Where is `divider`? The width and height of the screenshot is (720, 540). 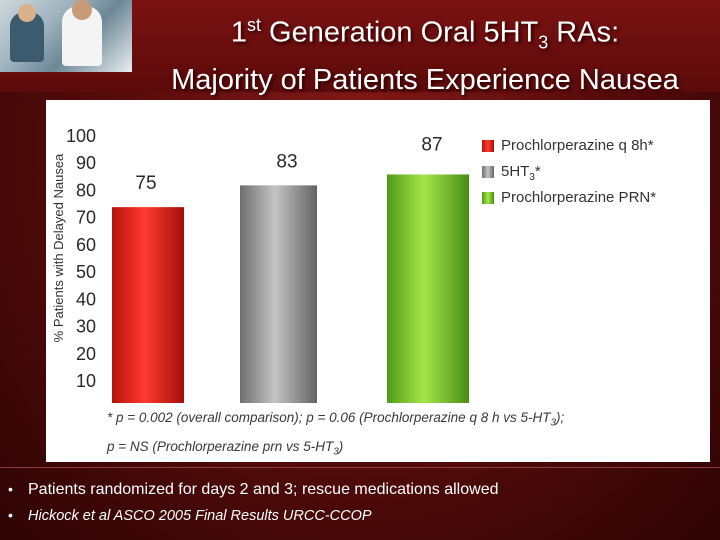
divider is located at coordinates (360, 467).